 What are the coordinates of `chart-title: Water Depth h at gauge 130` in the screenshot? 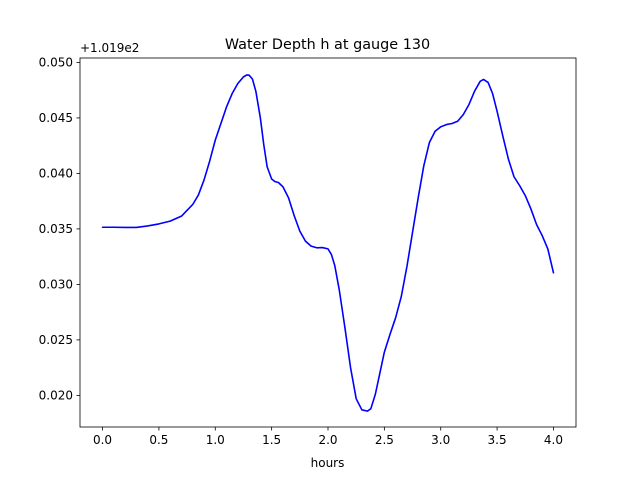 It's located at (327, 45).